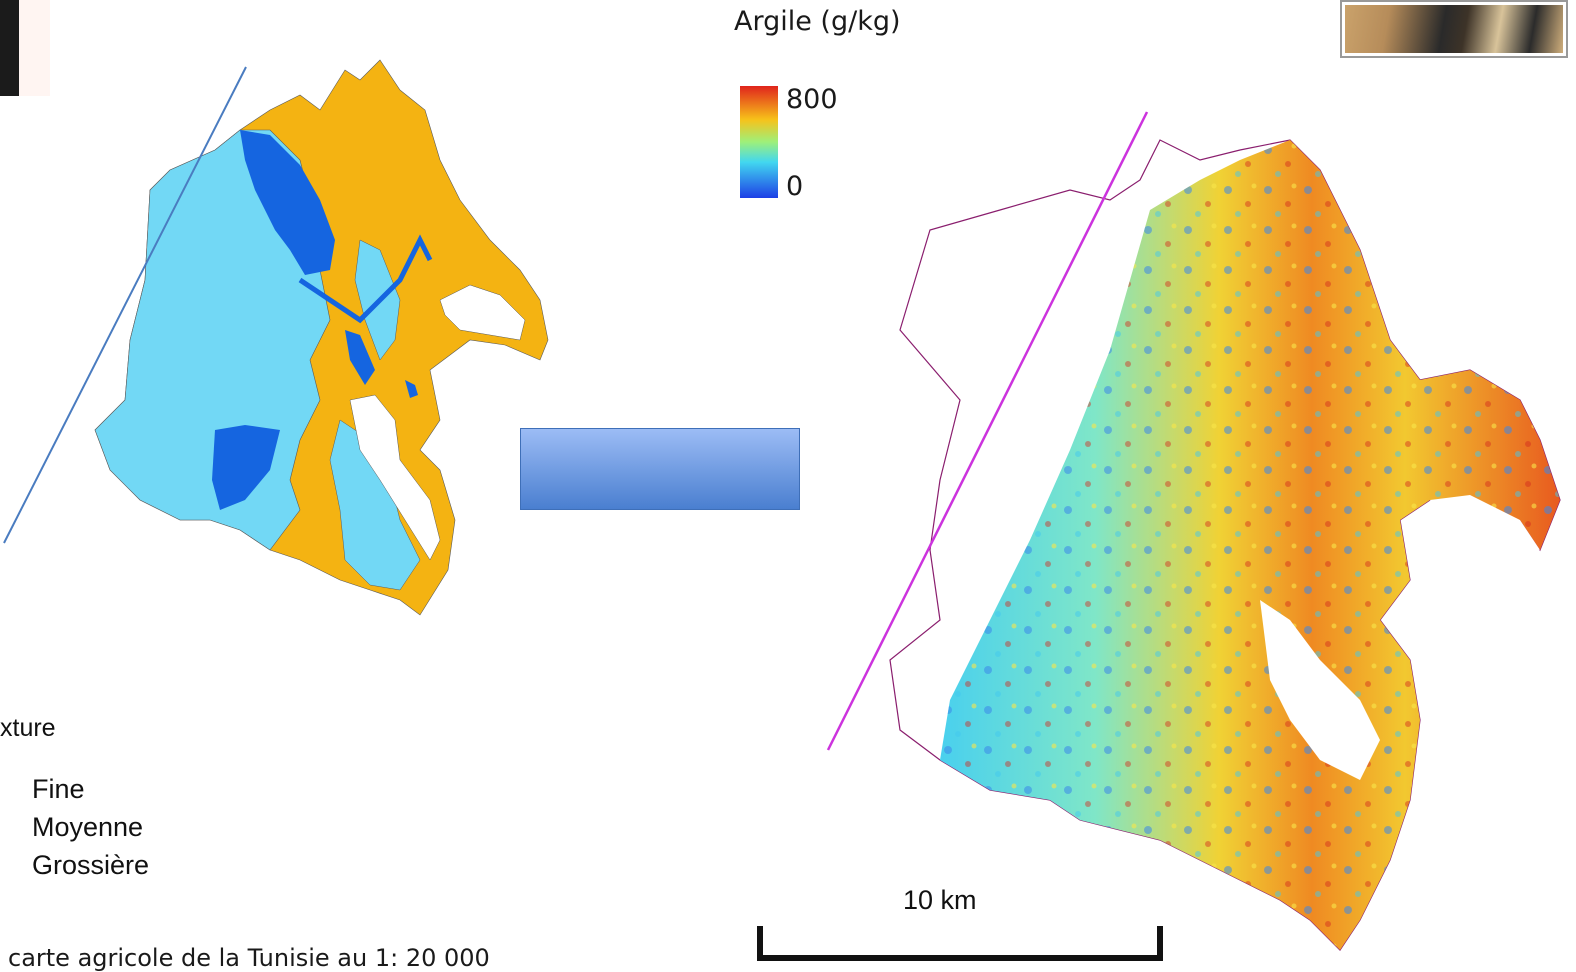 The image size is (1576, 972). What do you see at coordinates (58, 789) in the screenshot?
I see `legend-item-fine: Fine` at bounding box center [58, 789].